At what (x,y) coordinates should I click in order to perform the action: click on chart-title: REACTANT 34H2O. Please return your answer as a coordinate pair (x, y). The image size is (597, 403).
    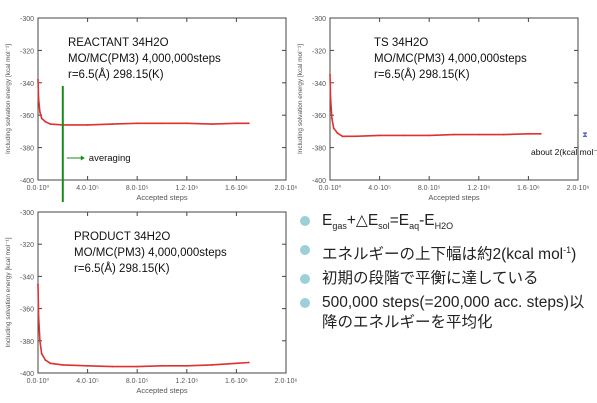
    Looking at the image, I should click on (118, 43).